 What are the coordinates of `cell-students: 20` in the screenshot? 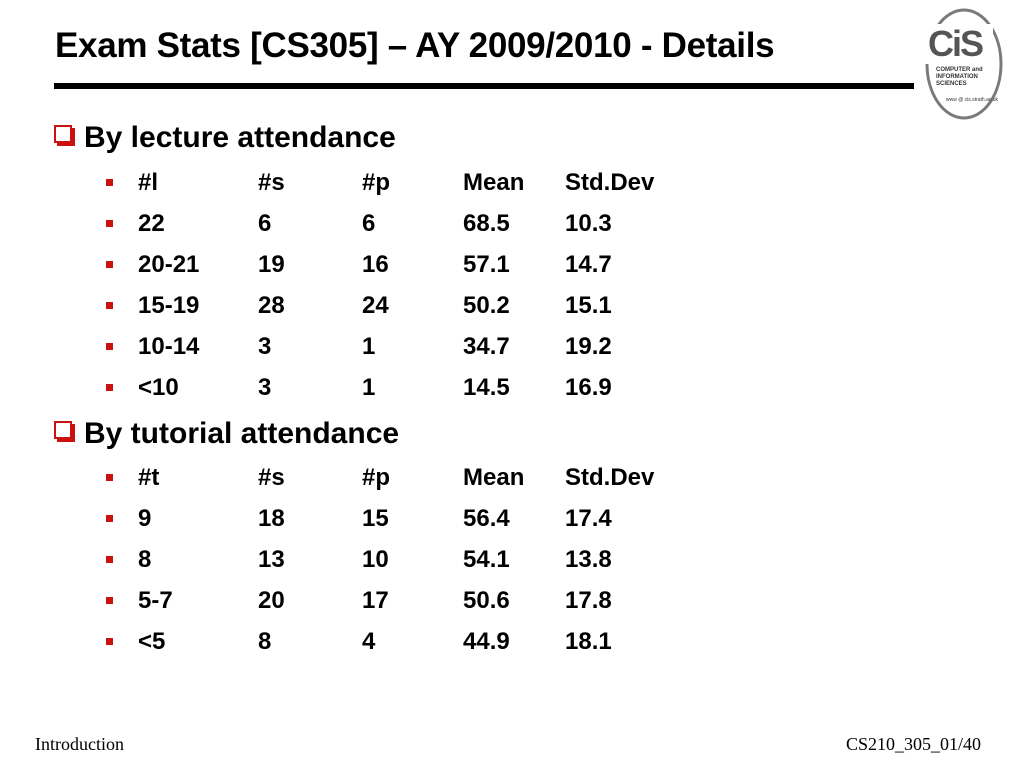 It's located at (271, 600).